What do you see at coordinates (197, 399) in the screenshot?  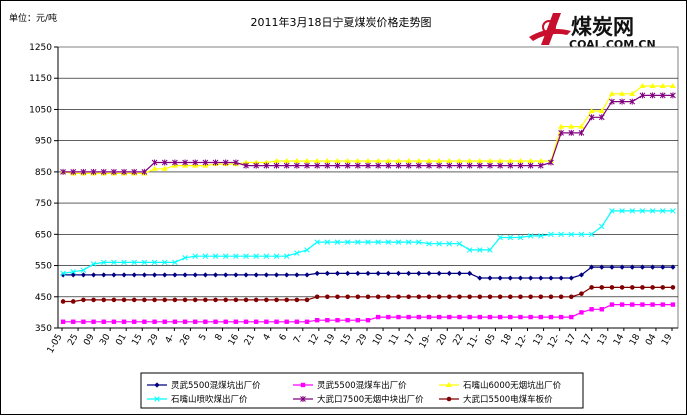 I see `legend-entry: 石嘴山喷吹煤出厂价` at bounding box center [197, 399].